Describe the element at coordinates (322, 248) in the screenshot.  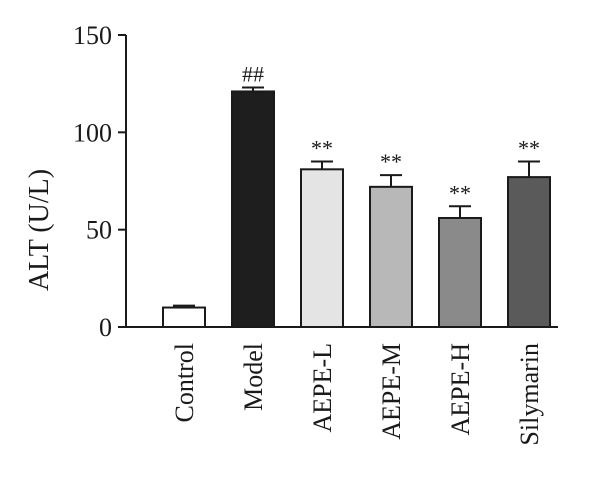
I see `bar-aepe-l` at that location.